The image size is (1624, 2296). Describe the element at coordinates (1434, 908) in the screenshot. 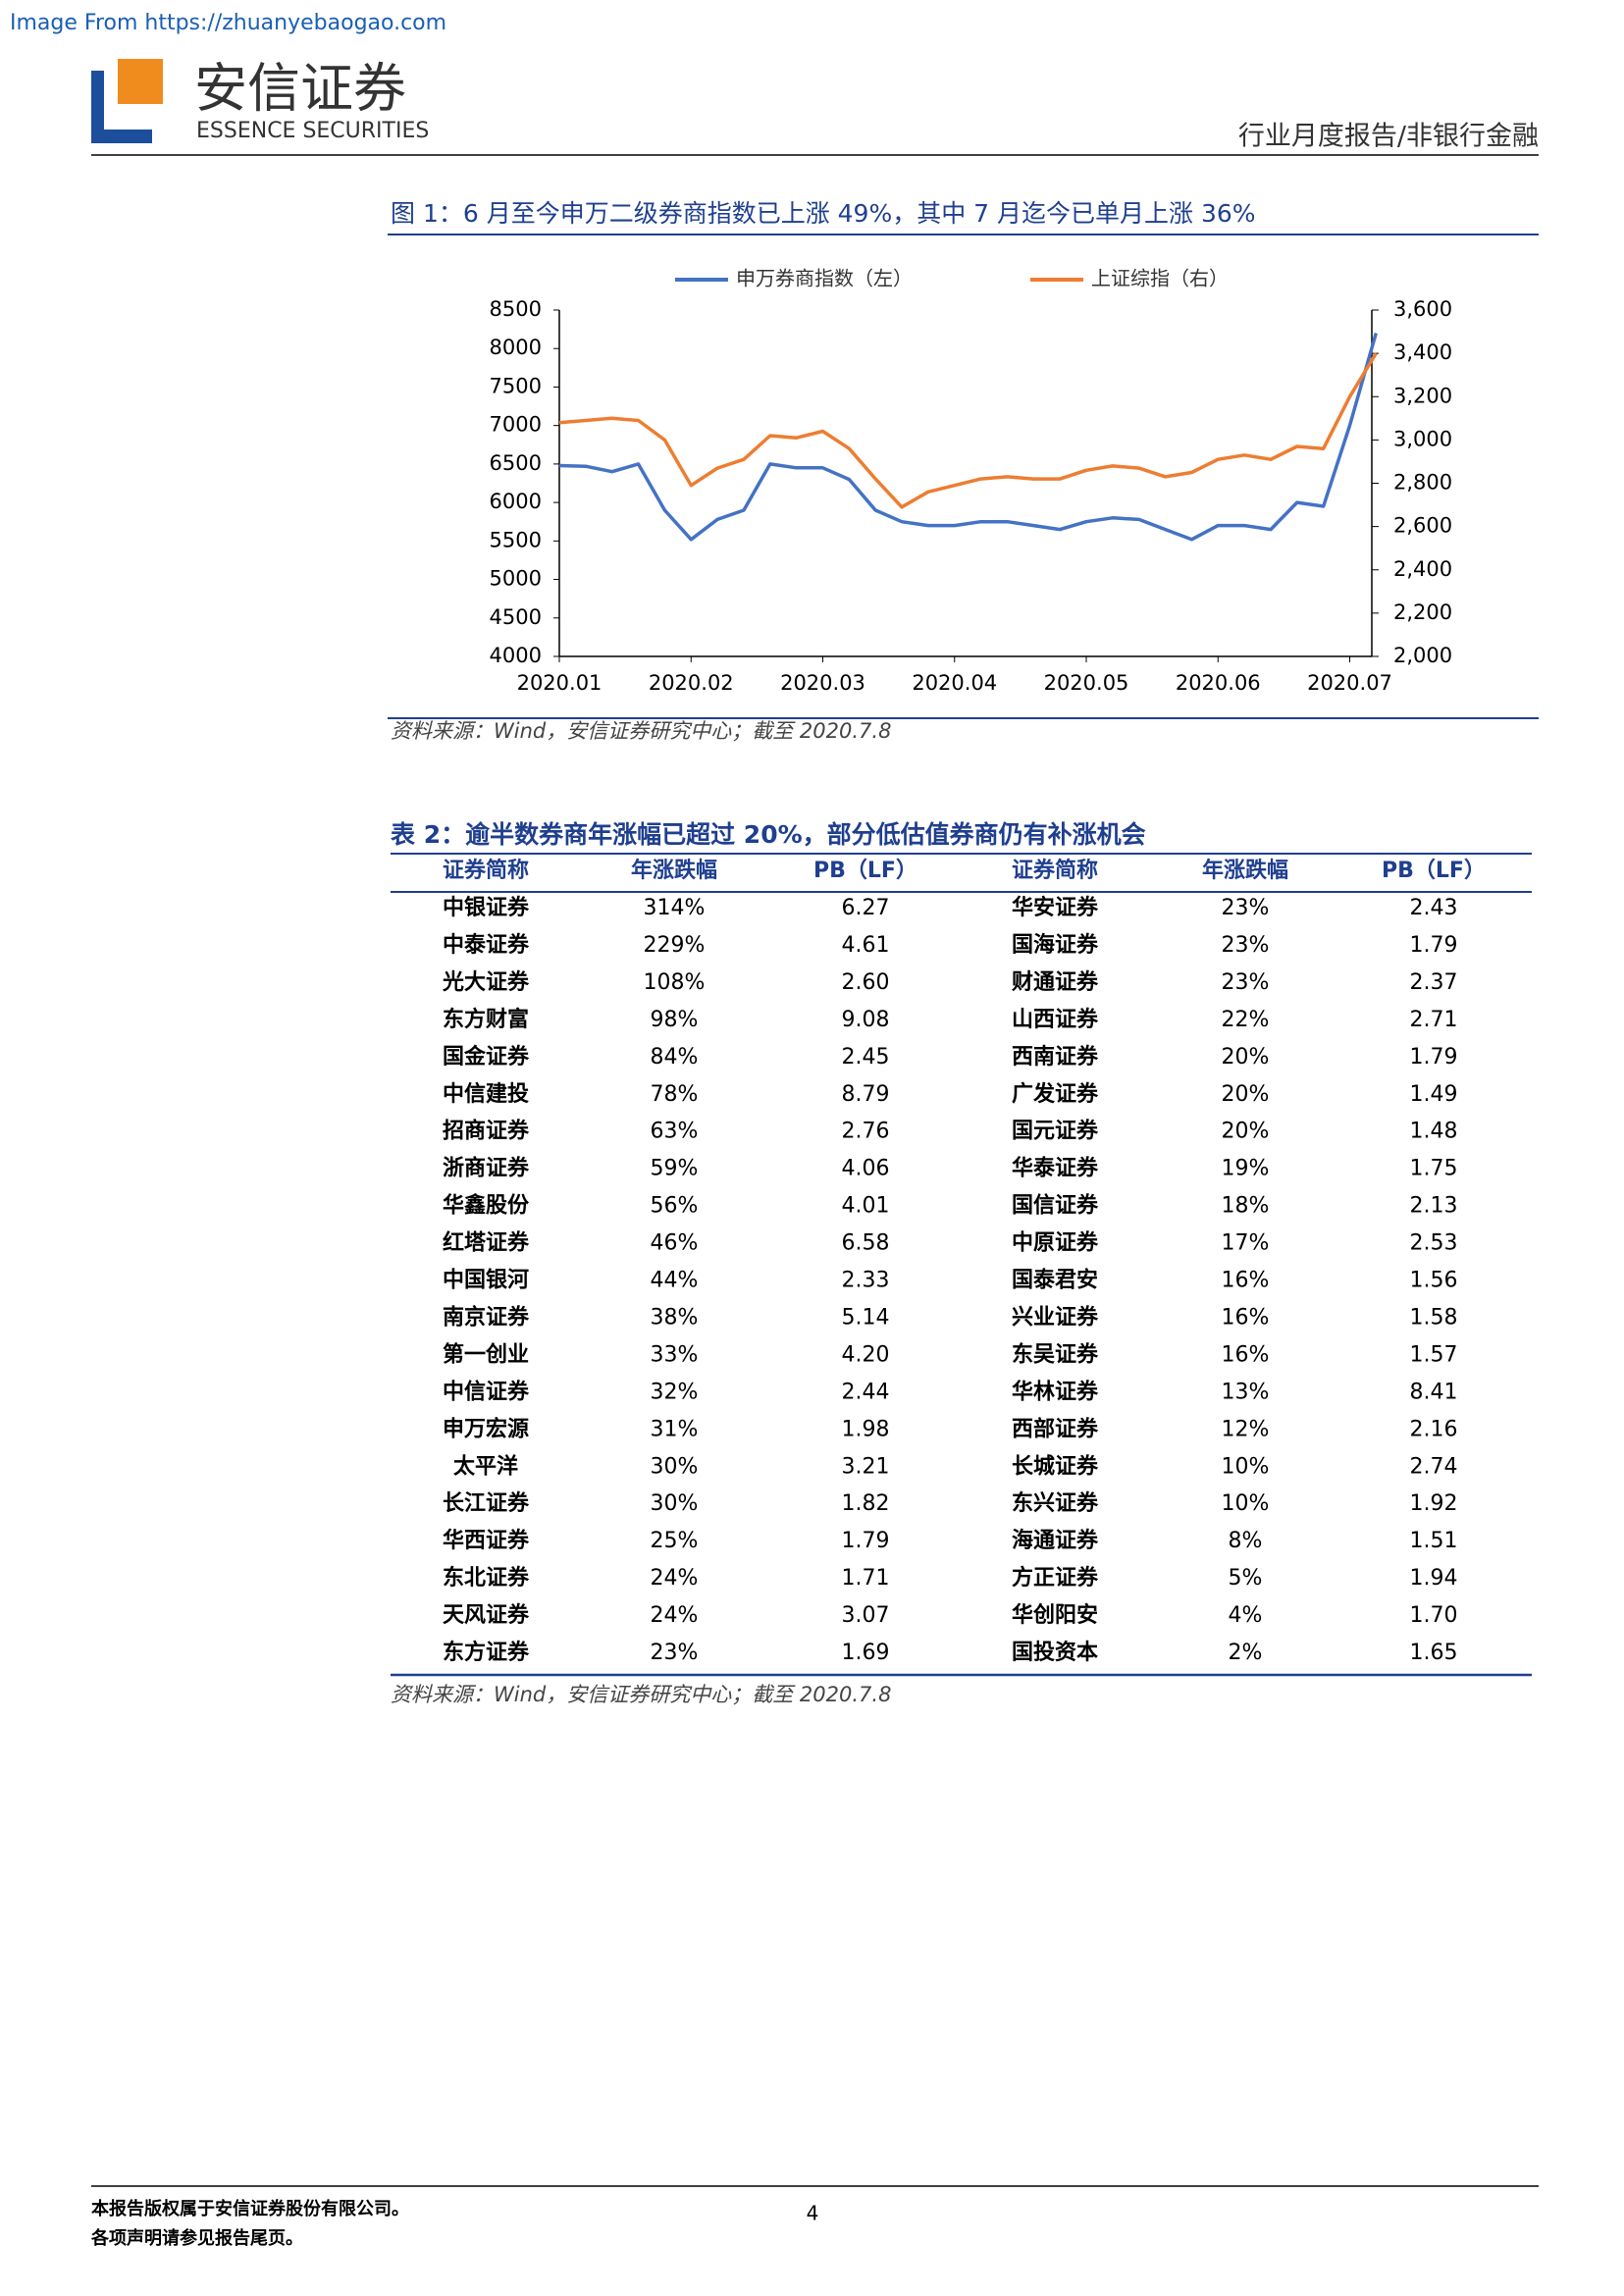

I see `table-cell: 2.43` at that location.